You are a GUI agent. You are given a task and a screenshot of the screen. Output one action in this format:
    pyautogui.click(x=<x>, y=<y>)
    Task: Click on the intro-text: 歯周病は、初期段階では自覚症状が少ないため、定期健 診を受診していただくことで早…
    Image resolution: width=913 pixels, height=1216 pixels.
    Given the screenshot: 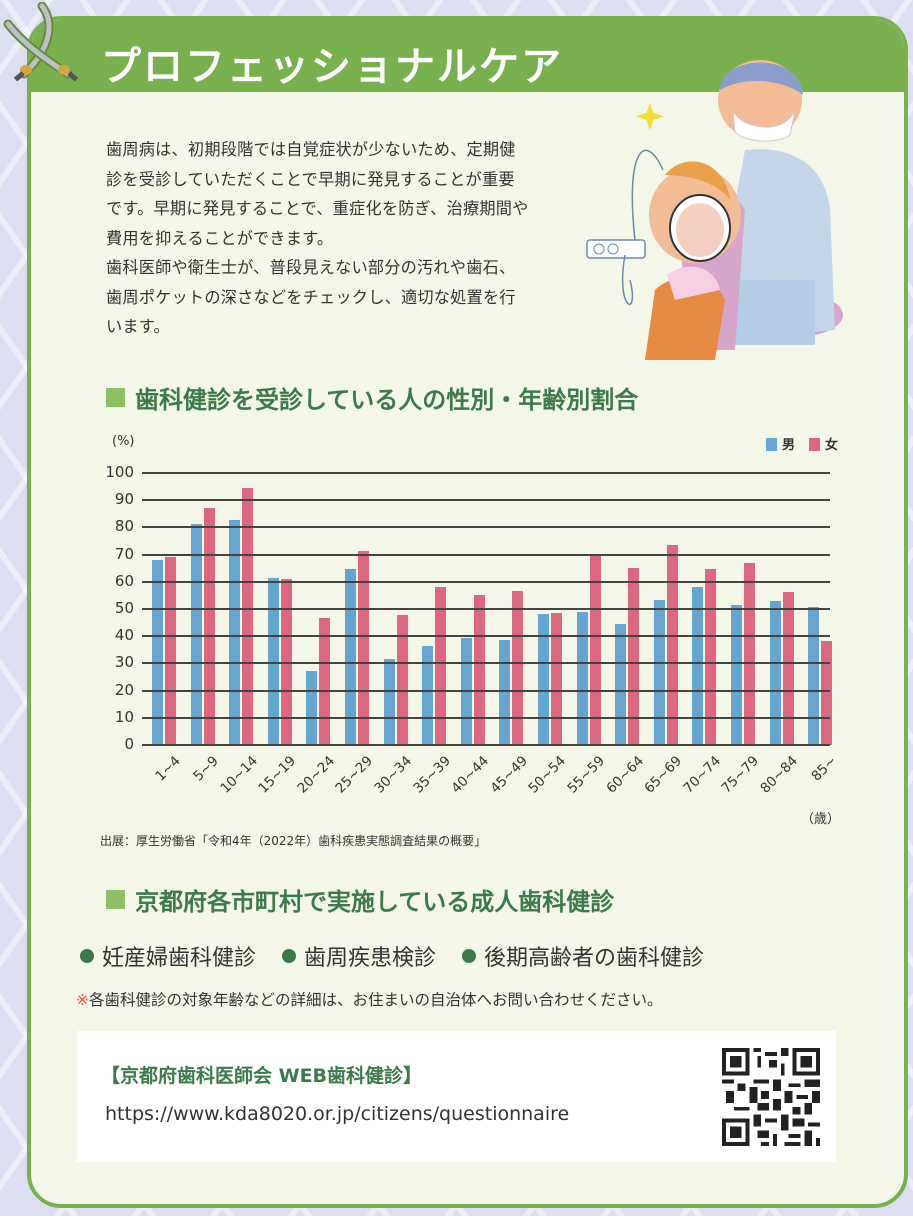 What is the action you would take?
    pyautogui.click(x=351, y=238)
    